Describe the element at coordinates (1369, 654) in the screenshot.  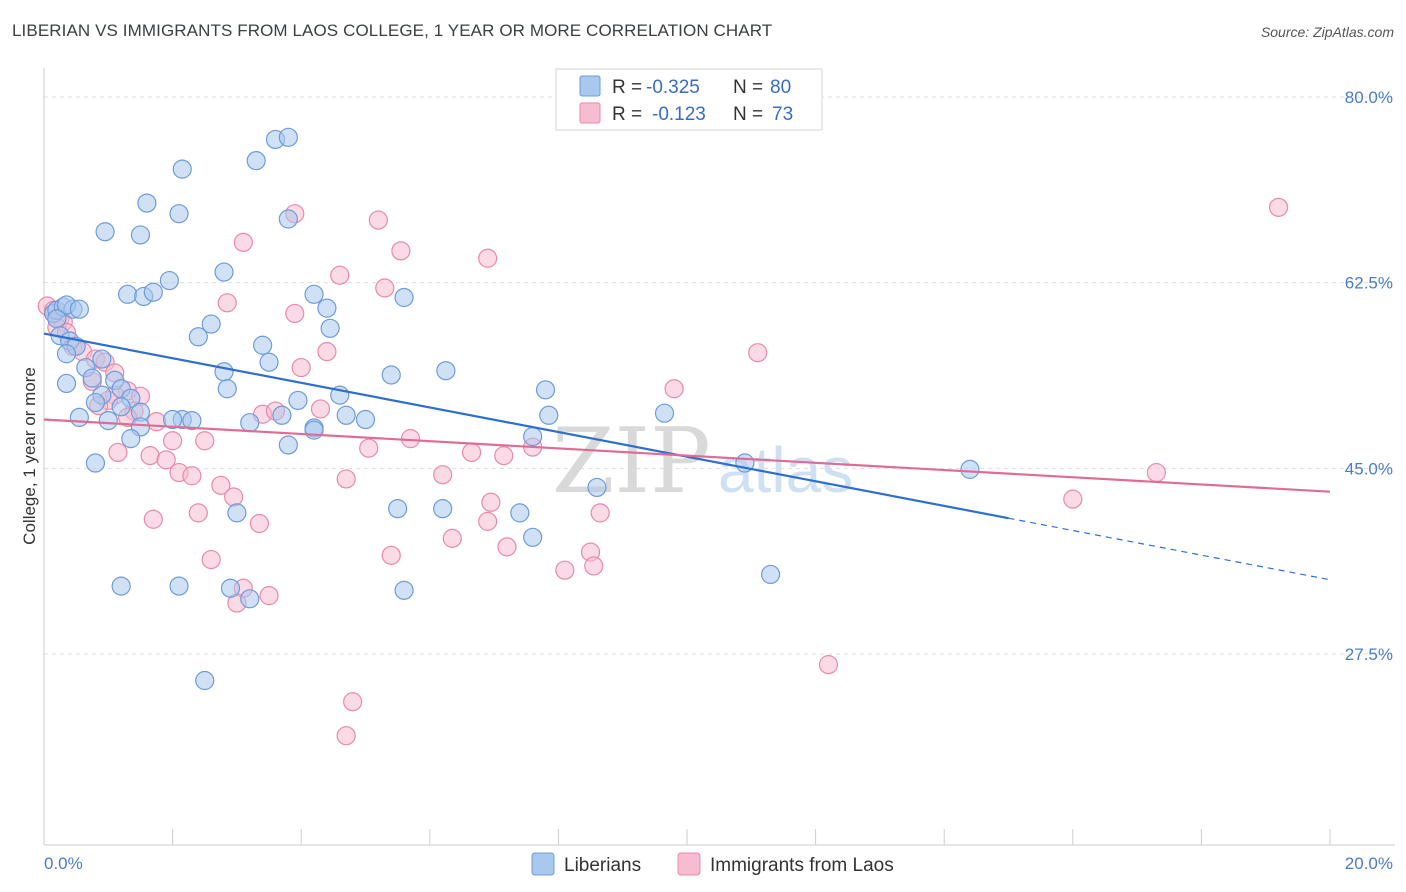
I see `y-tick-label: 27.5%` at that location.